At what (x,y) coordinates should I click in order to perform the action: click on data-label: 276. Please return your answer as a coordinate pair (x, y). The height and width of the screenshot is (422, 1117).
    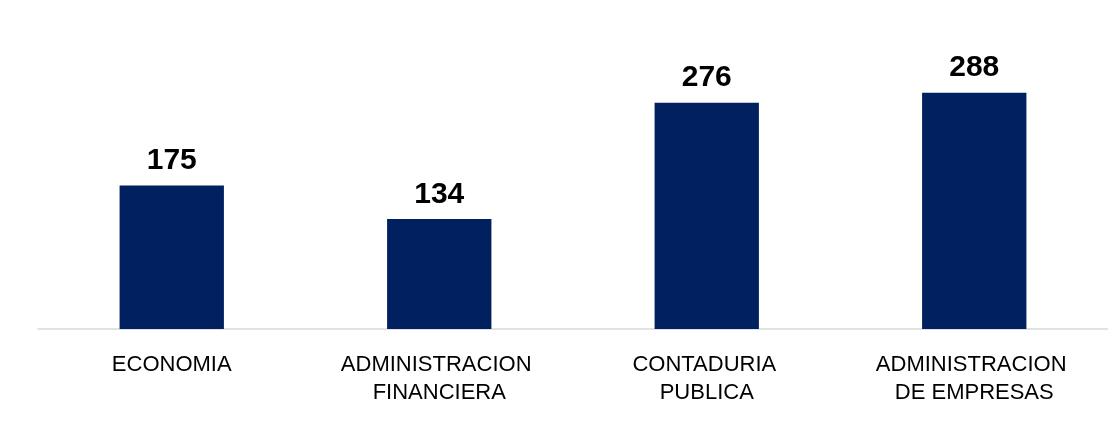
    Looking at the image, I should click on (706, 76).